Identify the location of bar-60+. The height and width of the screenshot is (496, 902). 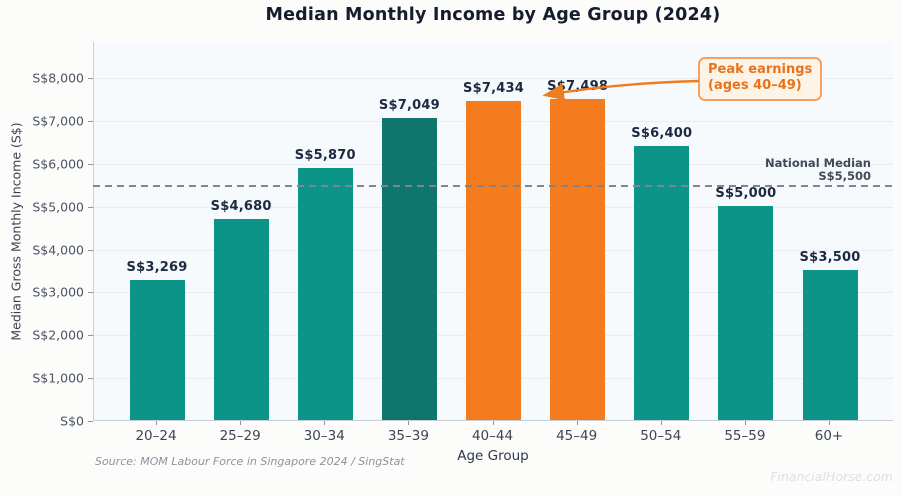
(830, 344).